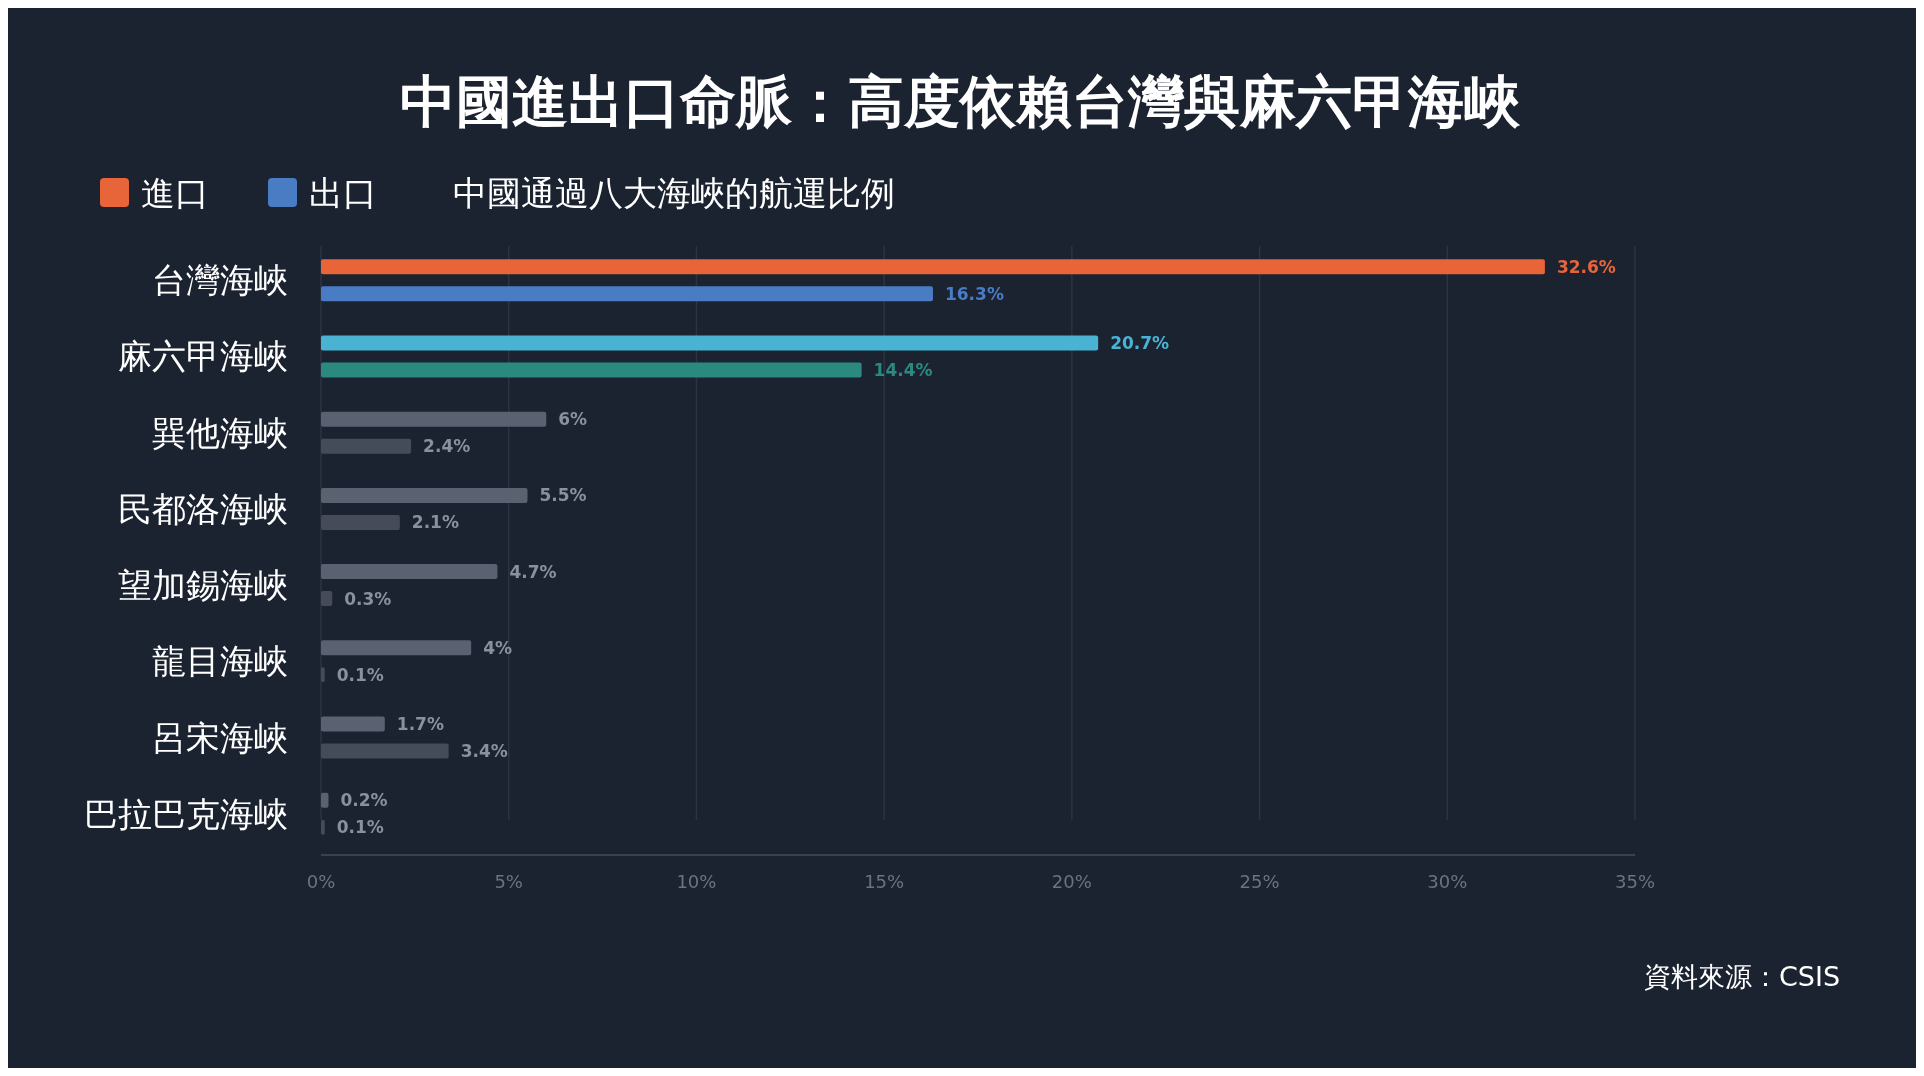 This screenshot has width=1924, height=1076. What do you see at coordinates (203, 585) in the screenshot?
I see `y-tick-label: 望加錫海峽` at bounding box center [203, 585].